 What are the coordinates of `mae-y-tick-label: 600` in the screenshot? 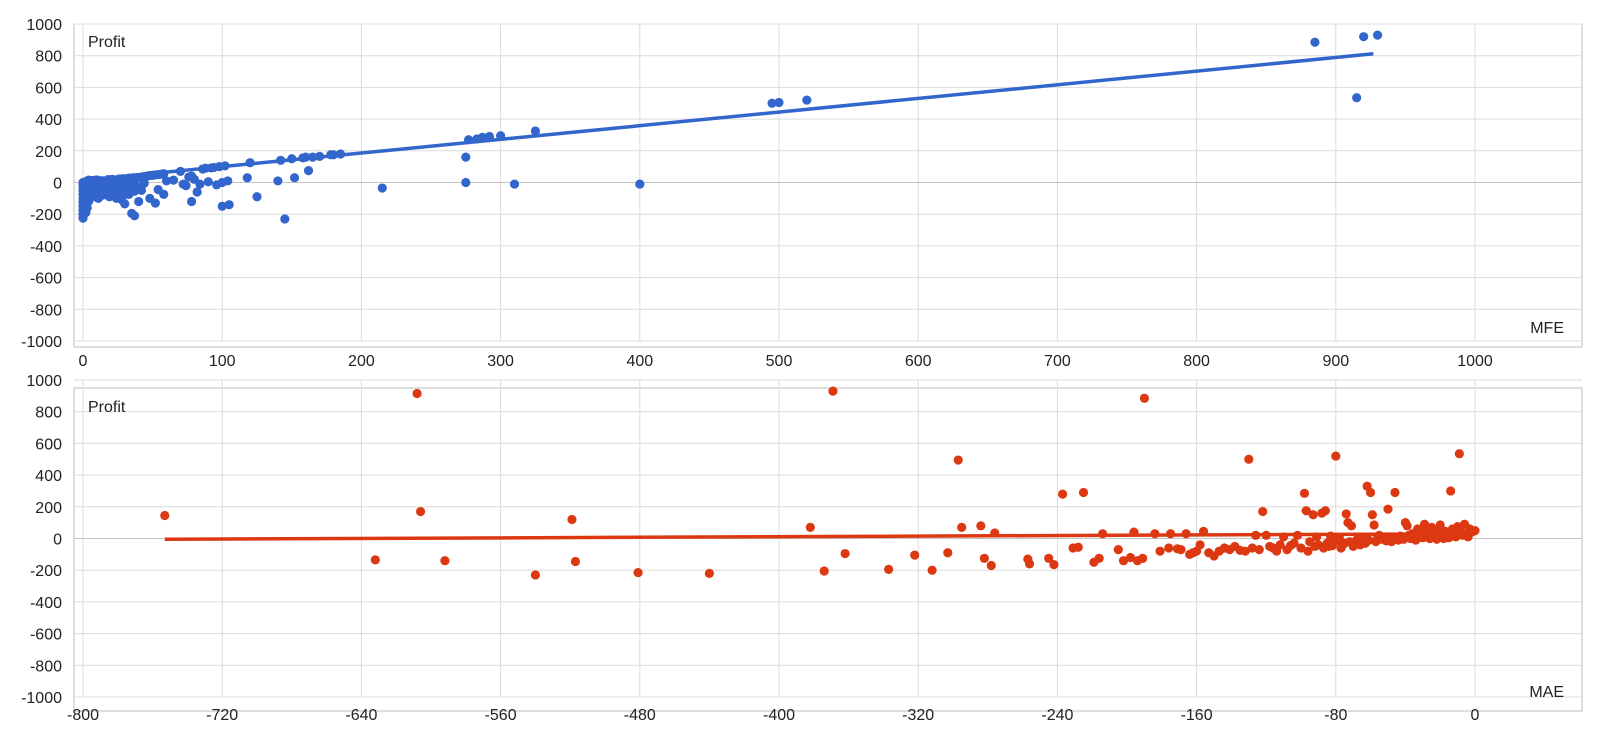 It's located at (48, 444).